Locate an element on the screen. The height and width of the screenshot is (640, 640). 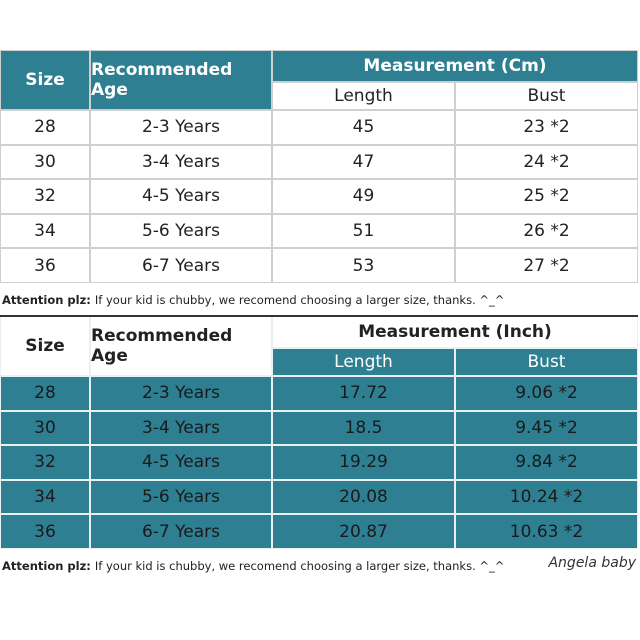
bust-cell: 10.63 *2 is located at coordinates (546, 531).